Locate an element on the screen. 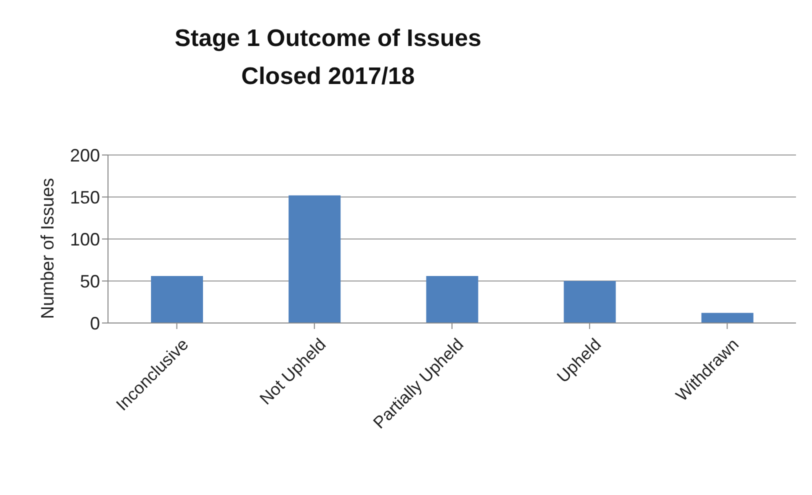 The height and width of the screenshot is (495, 812). y-tick-label: 50 is located at coordinates (90, 281).